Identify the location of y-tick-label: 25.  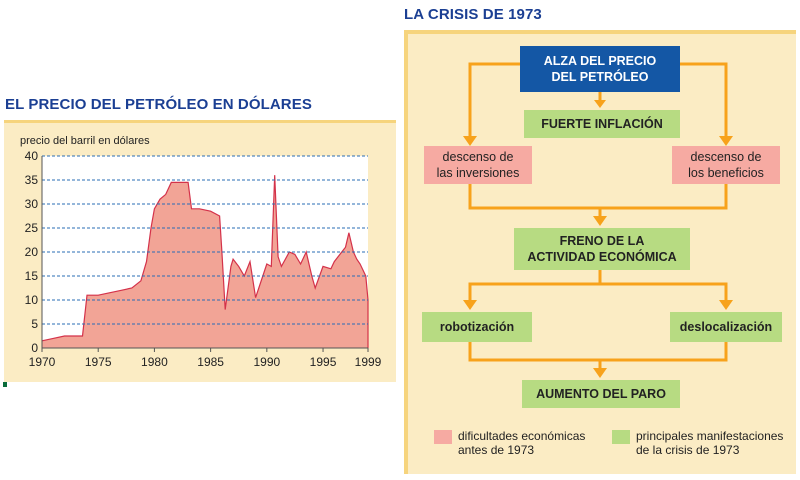
(32, 228).